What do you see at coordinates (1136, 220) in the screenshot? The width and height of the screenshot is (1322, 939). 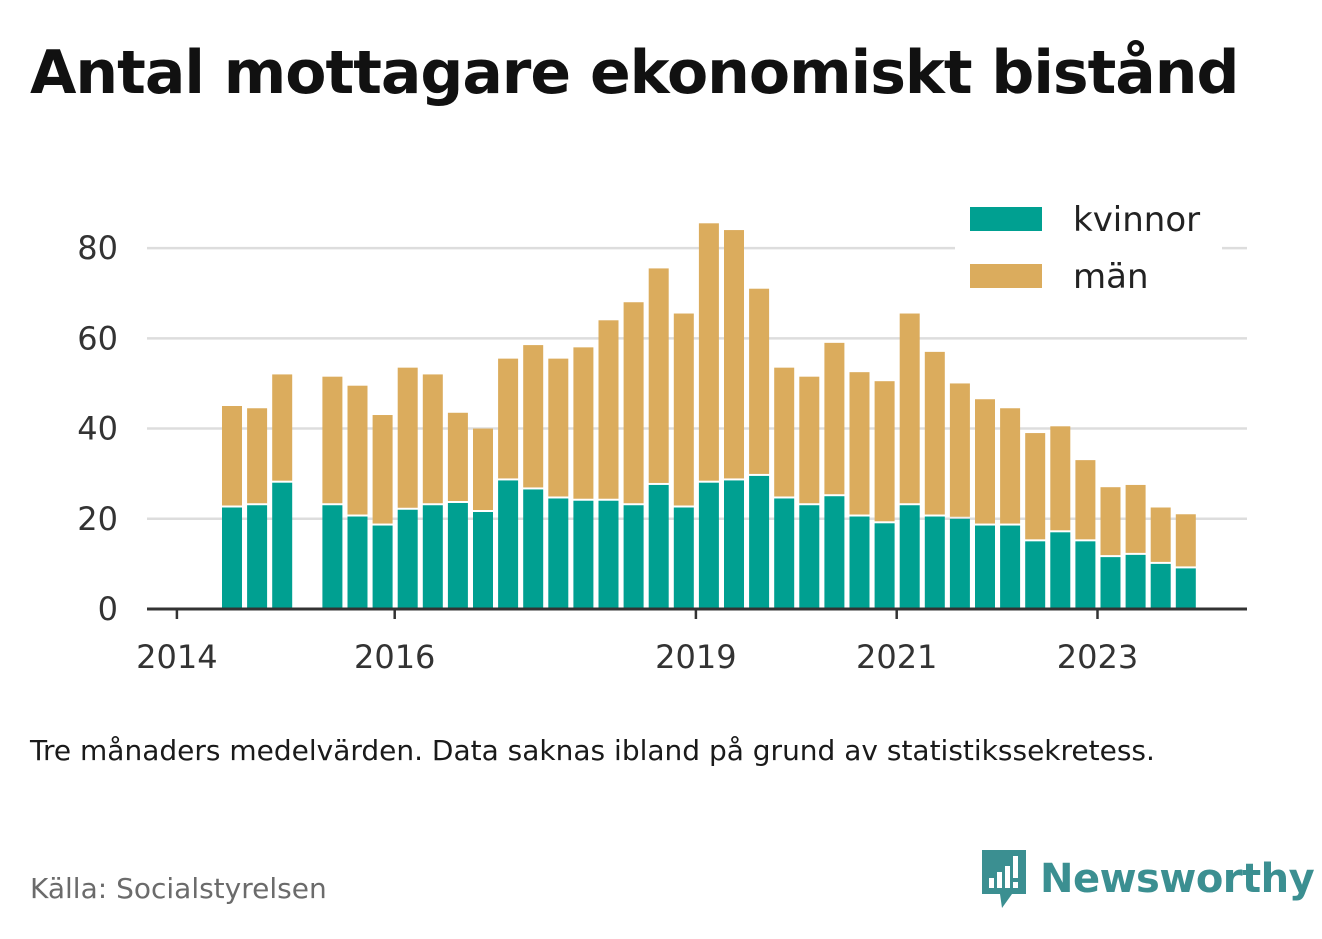 I see `legend-label: kvinnor` at bounding box center [1136, 220].